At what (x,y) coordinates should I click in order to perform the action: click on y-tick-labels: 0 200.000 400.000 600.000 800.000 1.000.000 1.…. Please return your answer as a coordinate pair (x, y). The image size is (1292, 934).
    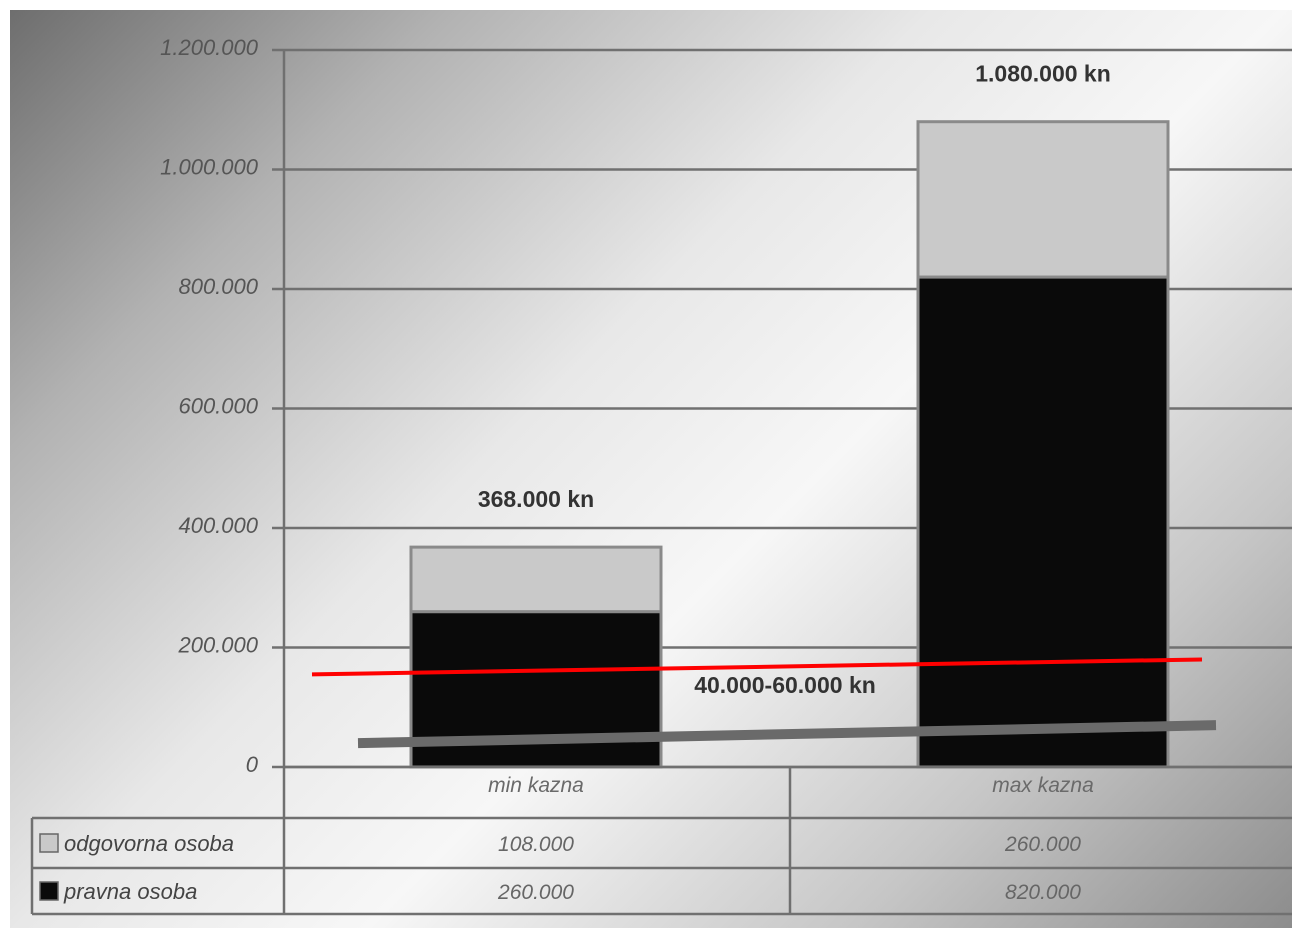
    Looking at the image, I should click on (209, 406).